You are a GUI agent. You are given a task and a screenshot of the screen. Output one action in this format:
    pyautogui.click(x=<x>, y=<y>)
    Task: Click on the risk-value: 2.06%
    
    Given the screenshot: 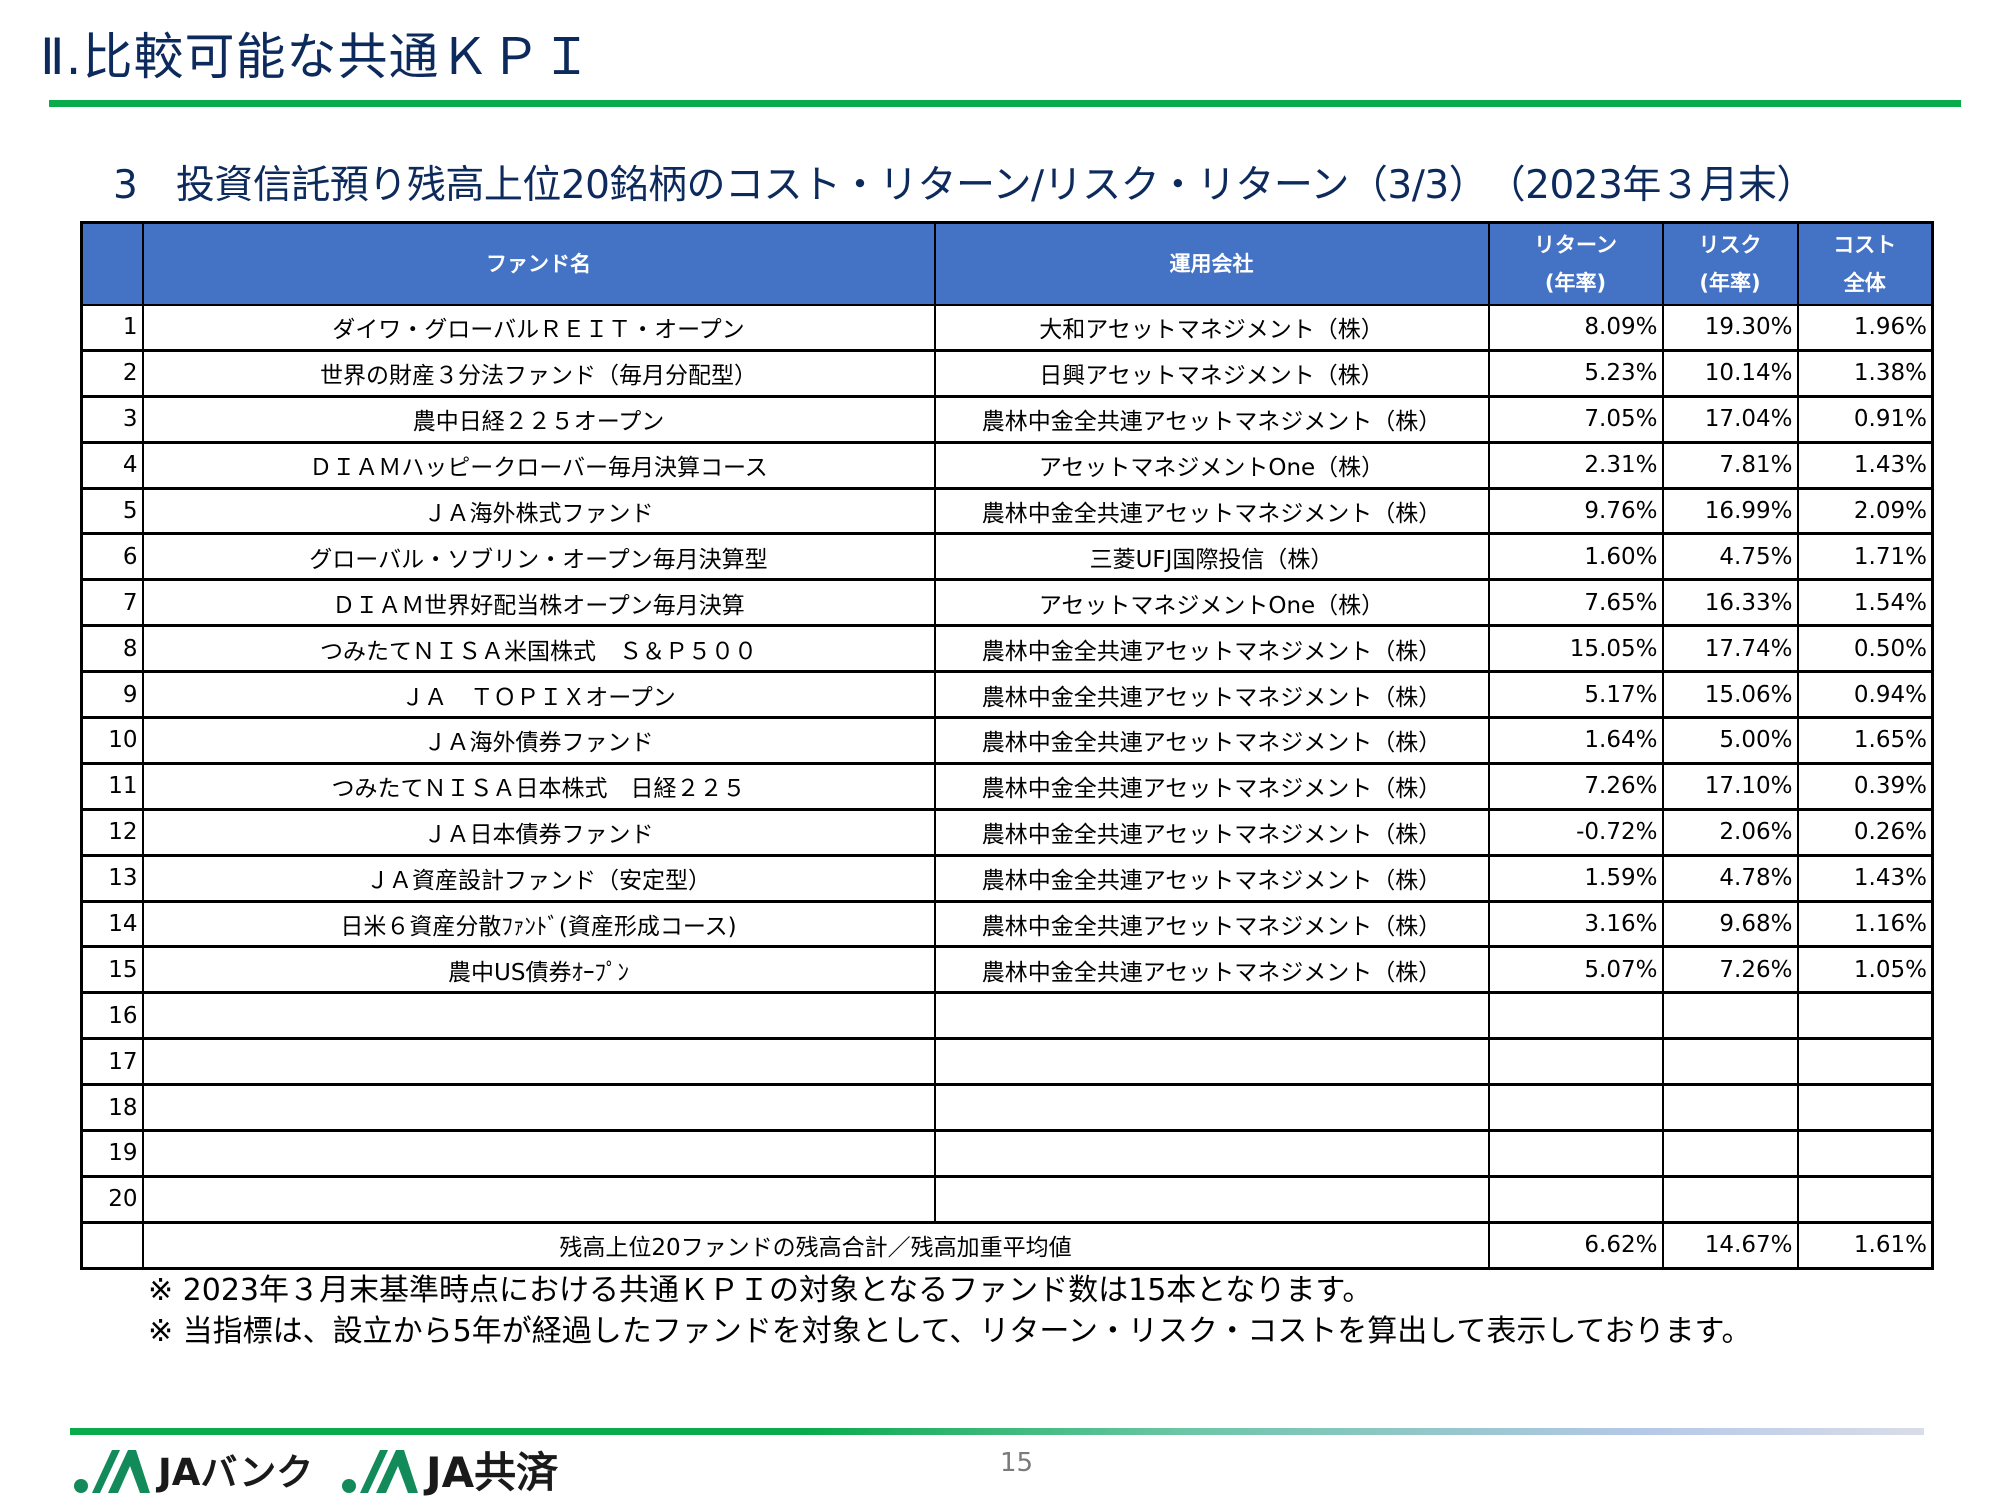 What is the action you would take?
    pyautogui.click(x=1730, y=832)
    